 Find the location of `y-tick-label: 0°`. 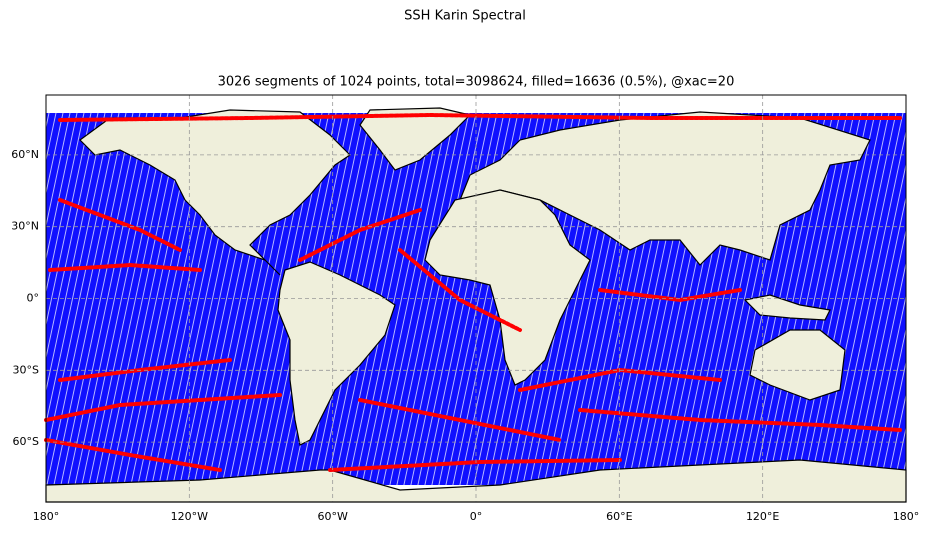

y-tick-label: 0° is located at coordinates (33, 298).